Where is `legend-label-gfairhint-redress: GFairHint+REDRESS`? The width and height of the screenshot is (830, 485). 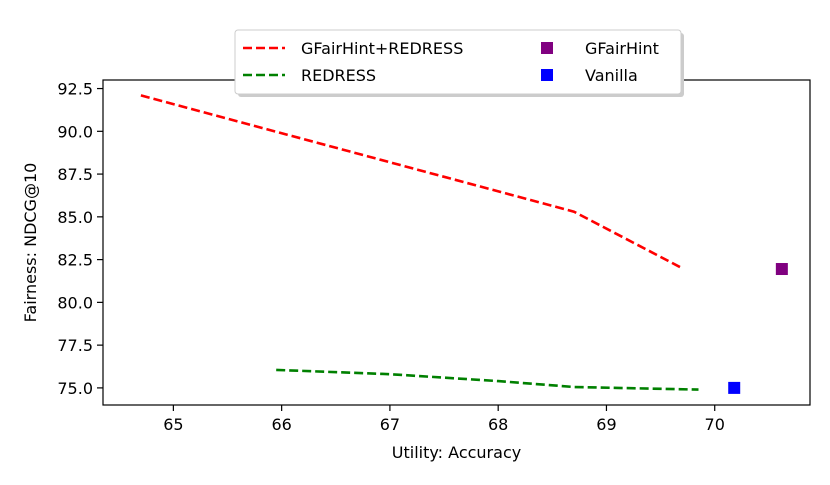 legend-label-gfairhint-redress: GFairHint+REDRESS is located at coordinates (382, 48).